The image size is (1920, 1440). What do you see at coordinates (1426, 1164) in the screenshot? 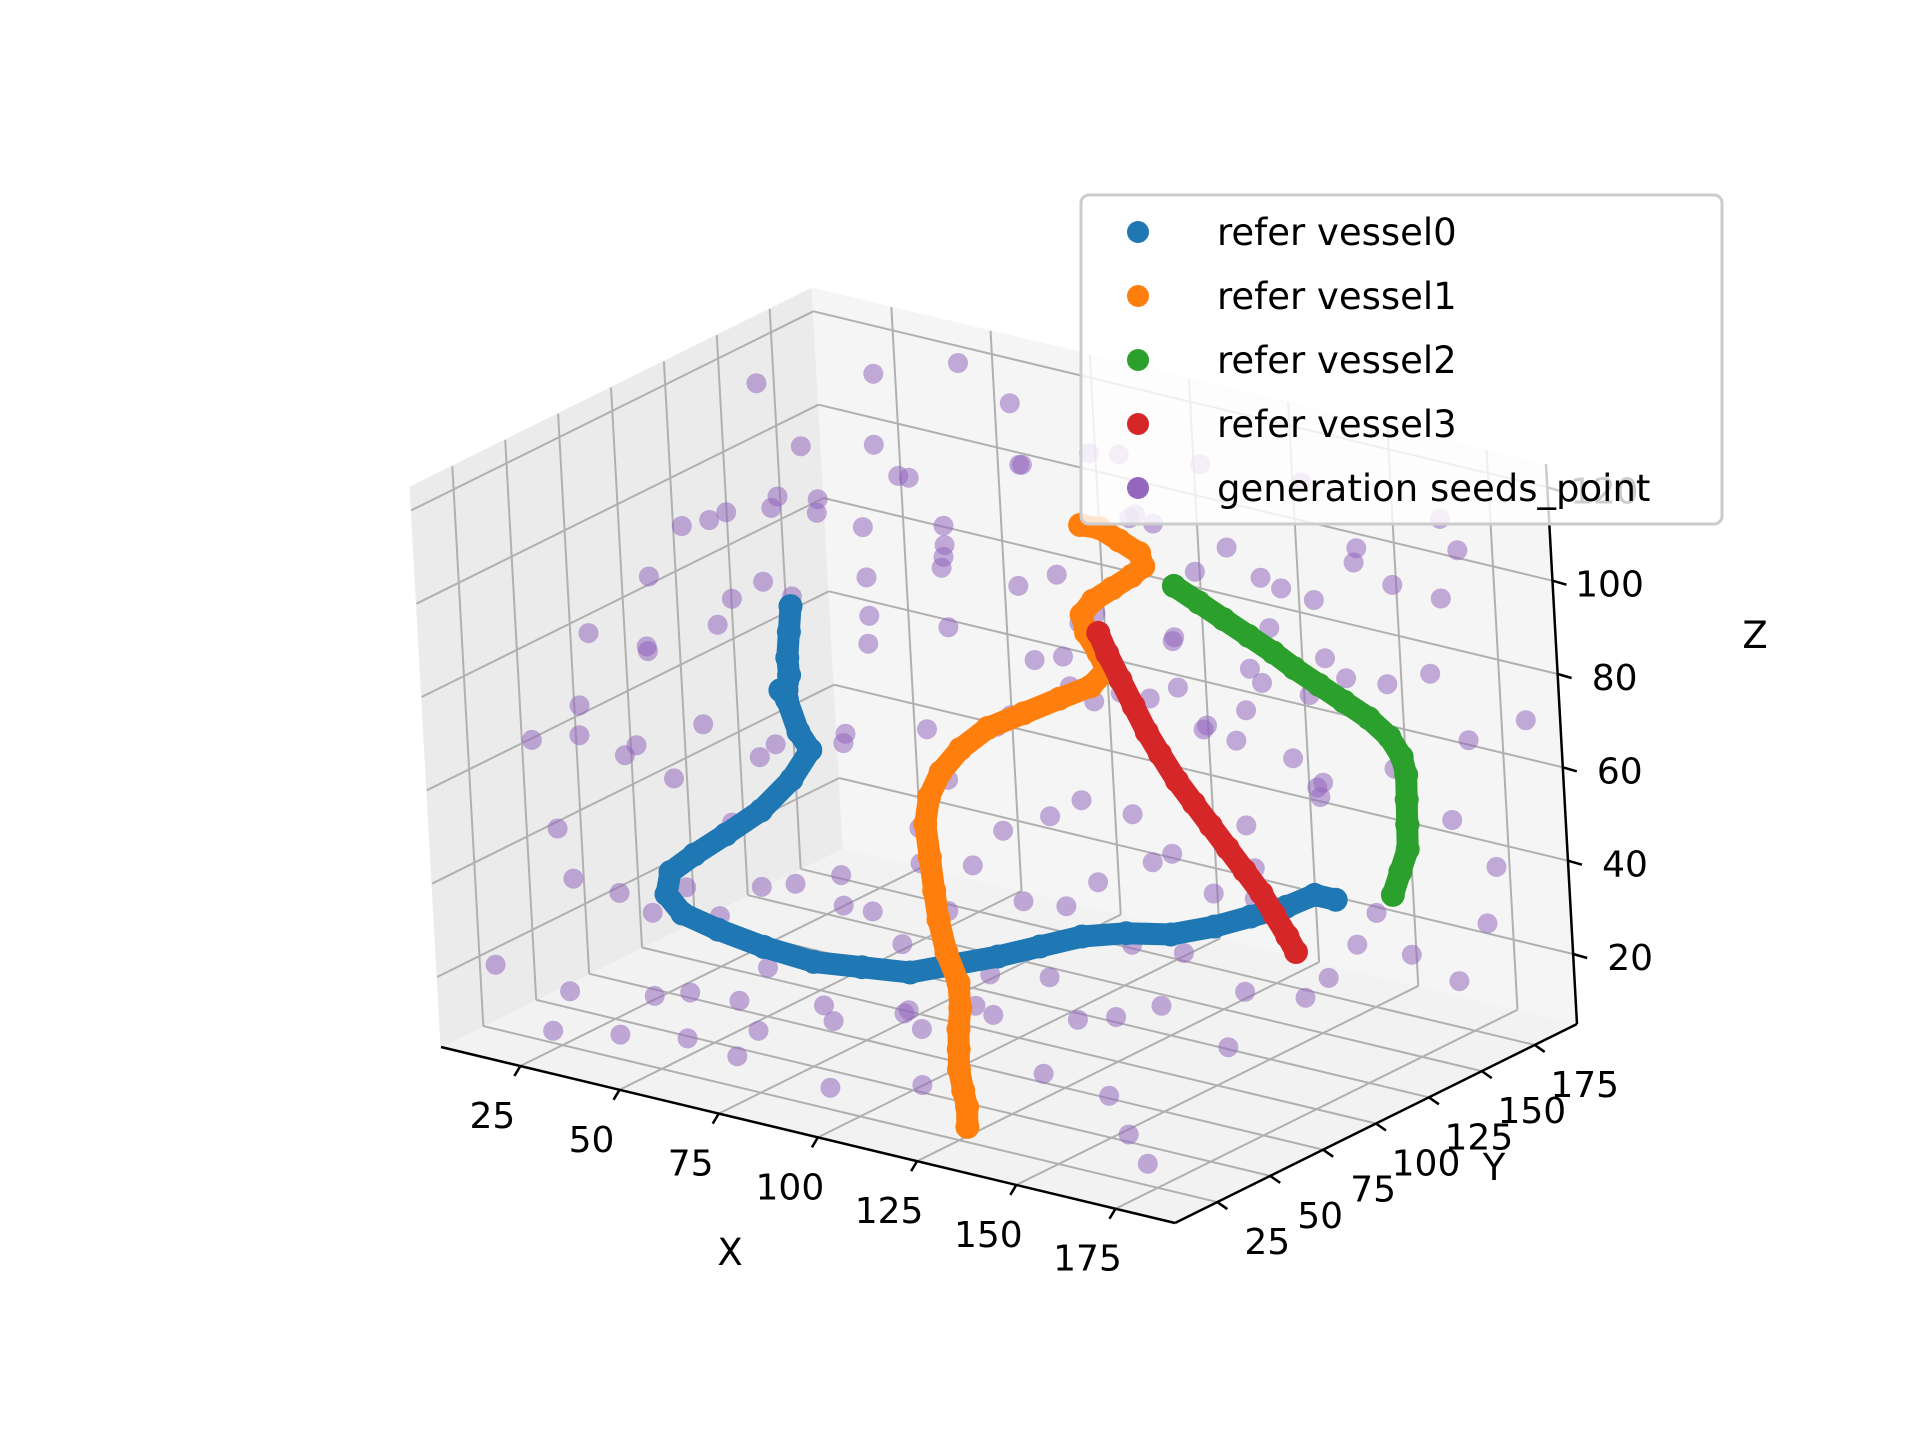
I see `y-tick-label: 100` at bounding box center [1426, 1164].